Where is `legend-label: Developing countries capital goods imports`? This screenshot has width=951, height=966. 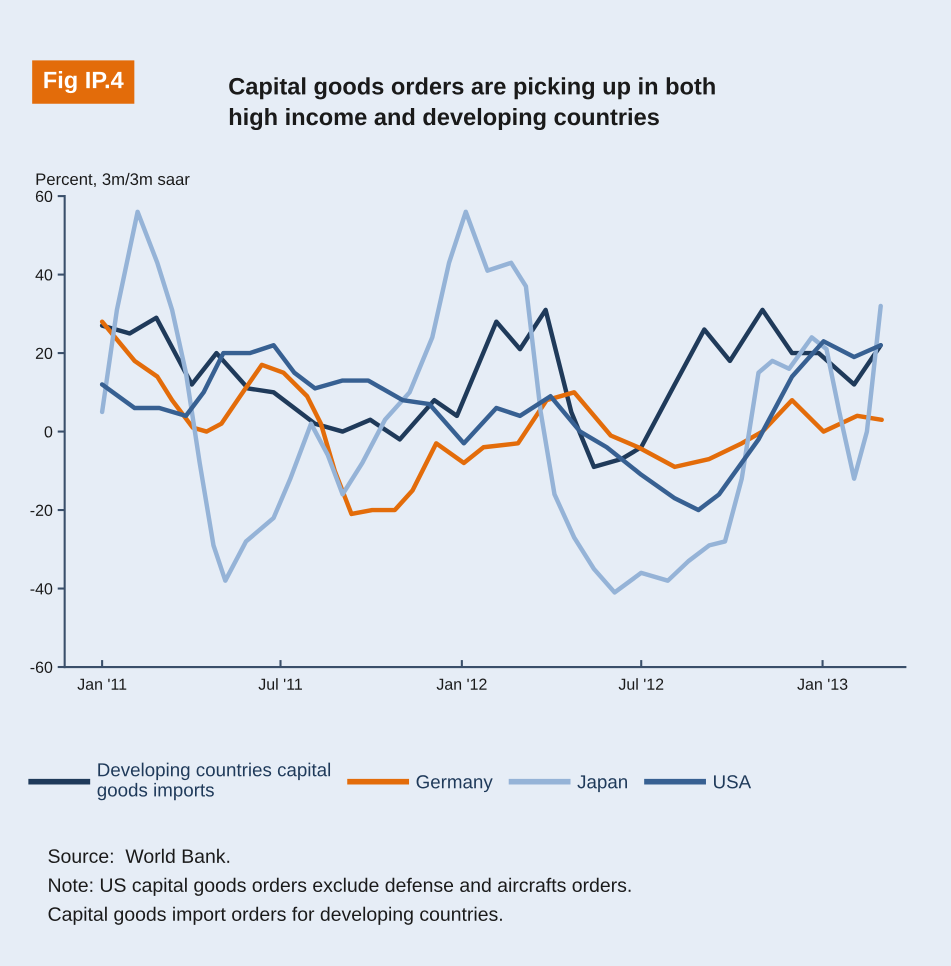
legend-label: Developing countries capital goods imports is located at coordinates (214, 781).